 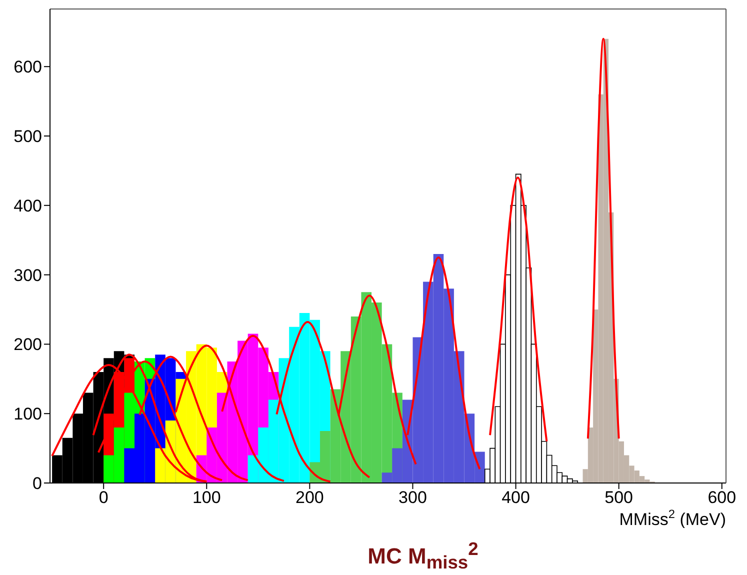 I want to click on x-tick-label: 600, so click(x=722, y=498).